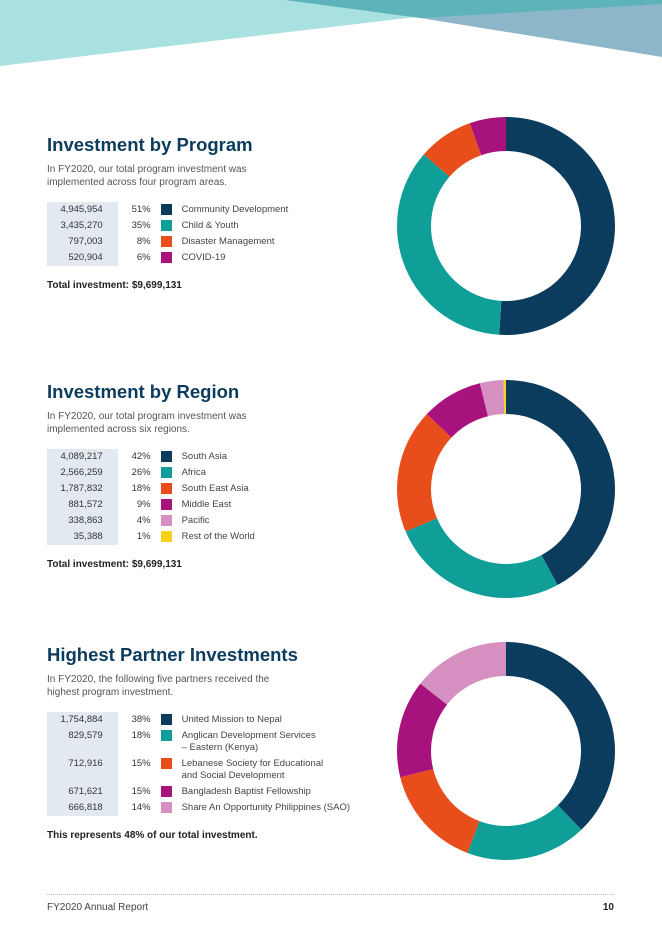 The image size is (662, 936). Describe the element at coordinates (85, 520) in the screenshot. I see `row-value: 338,863` at that location.